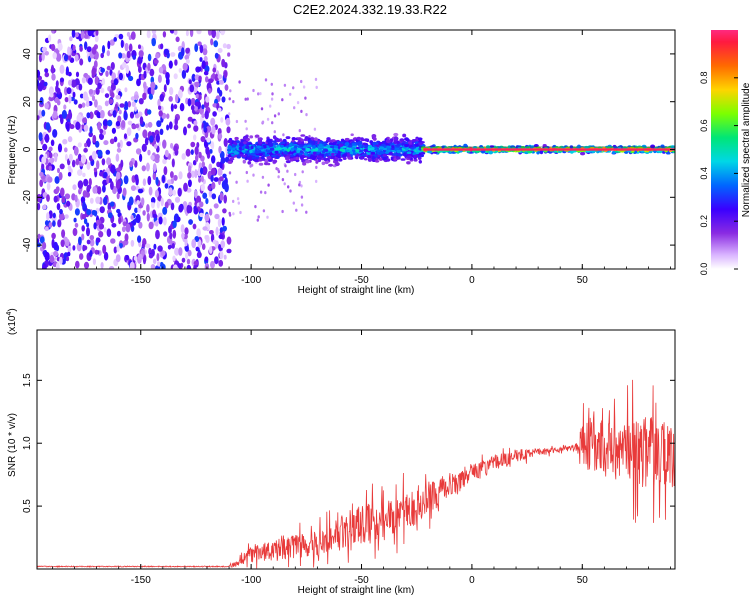  Describe the element at coordinates (12, 445) in the screenshot. I see `snr-y-label: SNR (10 * v/v)` at that location.